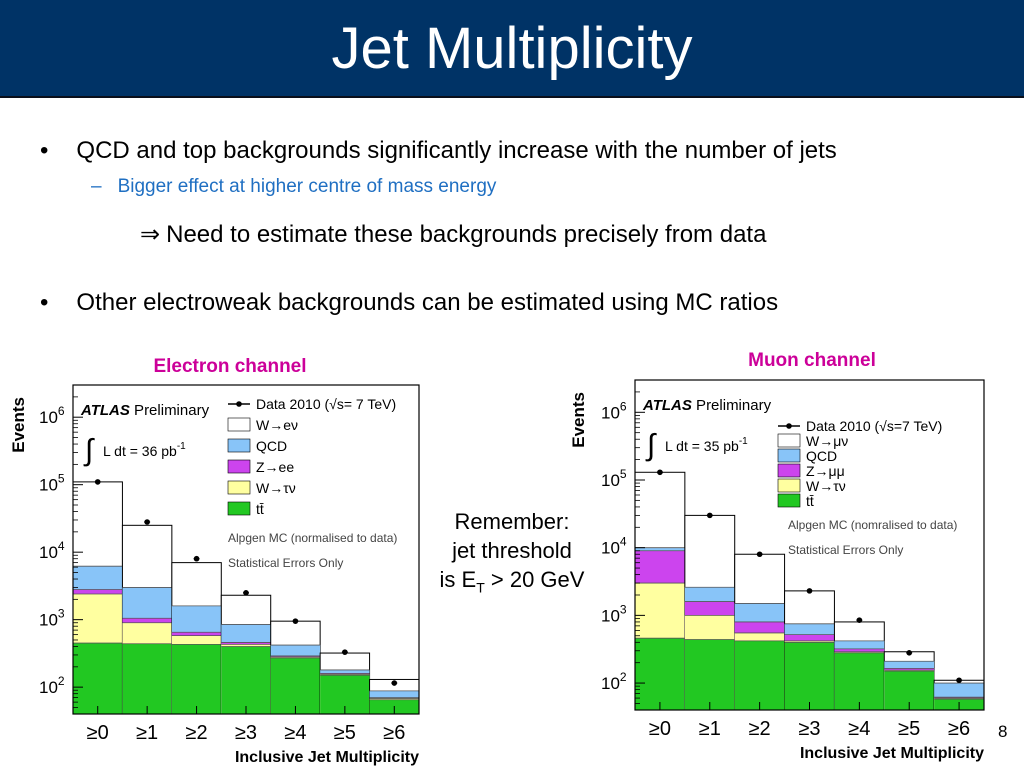  Describe the element at coordinates (458, 579) in the screenshot. I see `remember-et-prefix: is E` at that location.